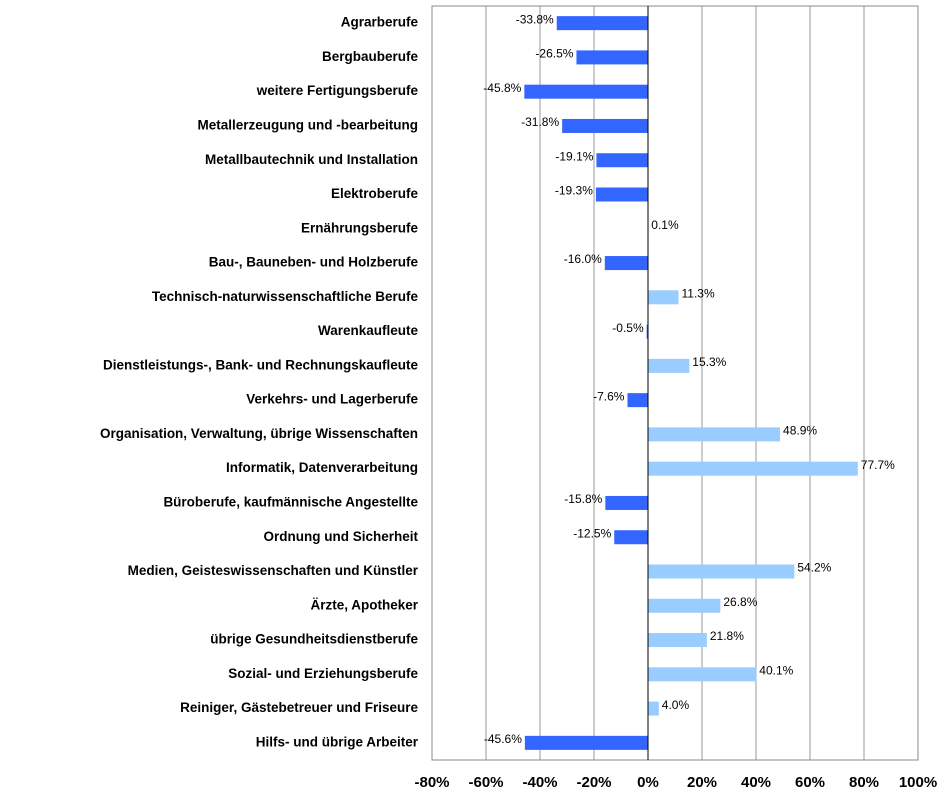 This screenshot has width=950, height=797. What do you see at coordinates (609, 396) in the screenshot?
I see `data-label: -7.6%` at bounding box center [609, 396].